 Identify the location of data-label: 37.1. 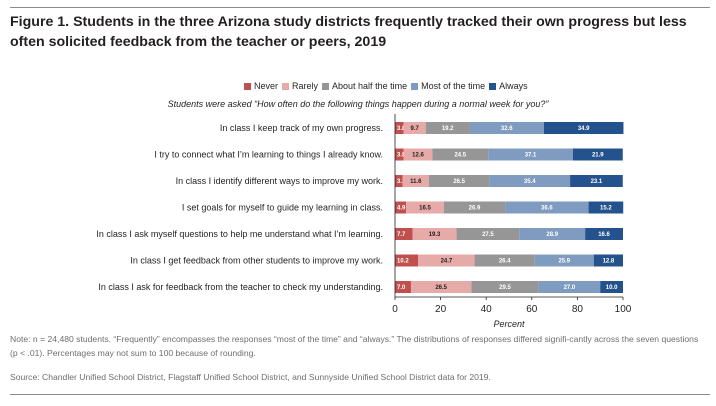
(531, 156).